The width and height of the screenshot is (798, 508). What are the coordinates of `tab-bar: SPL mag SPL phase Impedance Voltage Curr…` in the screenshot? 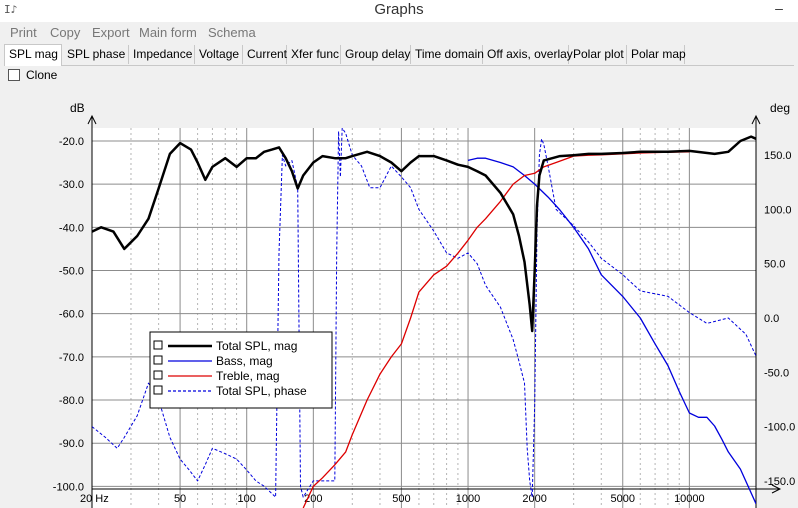 It's located at (399, 55).